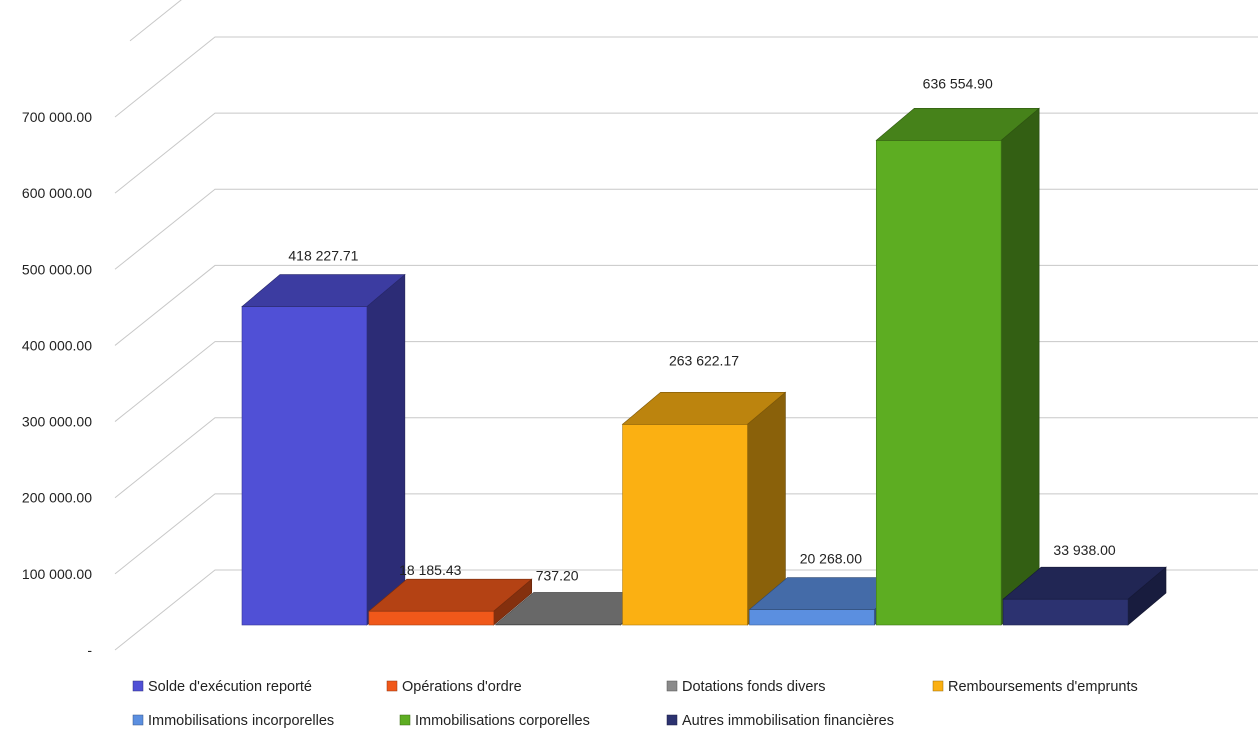  I want to click on legend-item: Autres immobilisation financières, so click(780, 721).